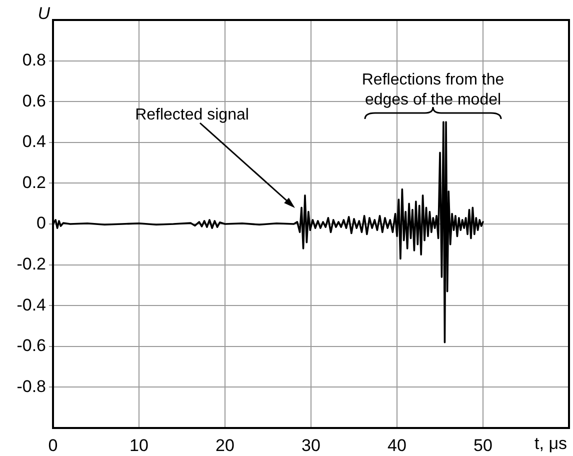 The height and width of the screenshot is (456, 573). Describe the element at coordinates (139, 445) in the screenshot. I see `x-tick-label: 10` at that location.